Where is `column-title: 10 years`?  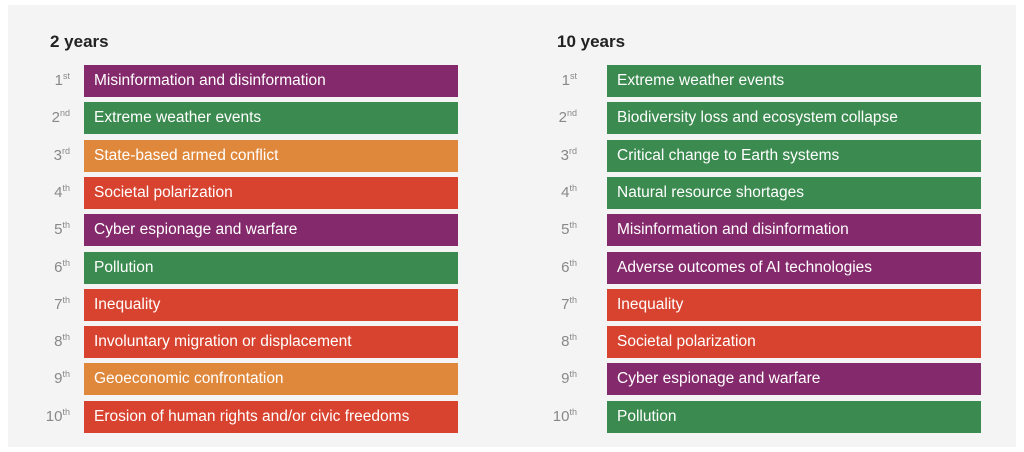
column-title: 10 years is located at coordinates (591, 41).